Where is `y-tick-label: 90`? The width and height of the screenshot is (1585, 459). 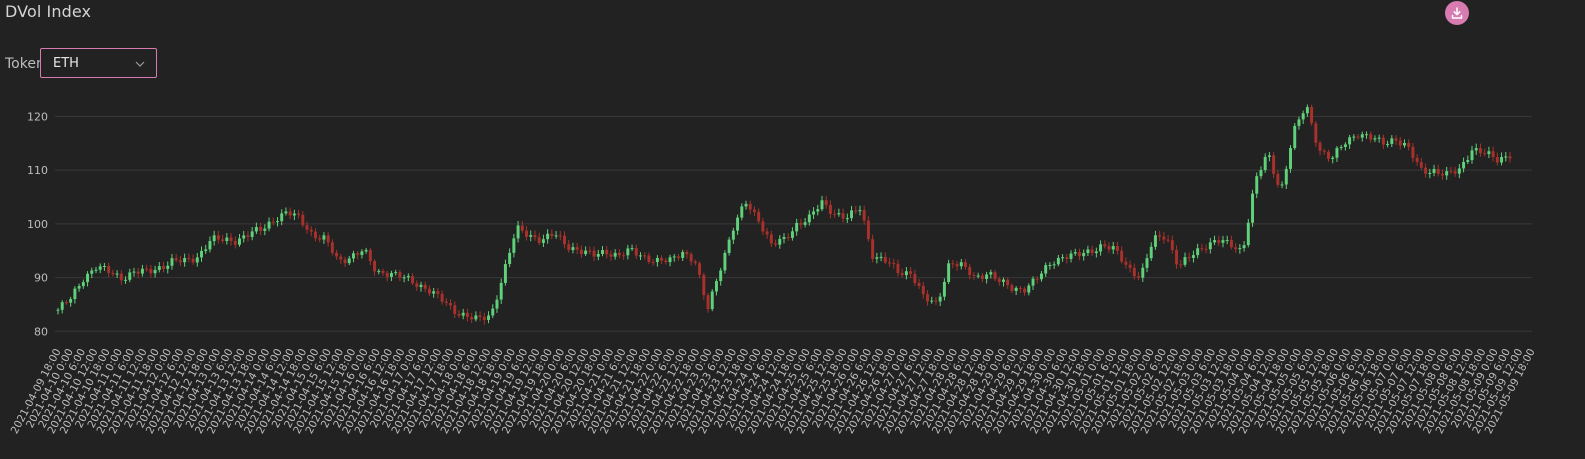 y-tick-label: 90 is located at coordinates (41, 278).